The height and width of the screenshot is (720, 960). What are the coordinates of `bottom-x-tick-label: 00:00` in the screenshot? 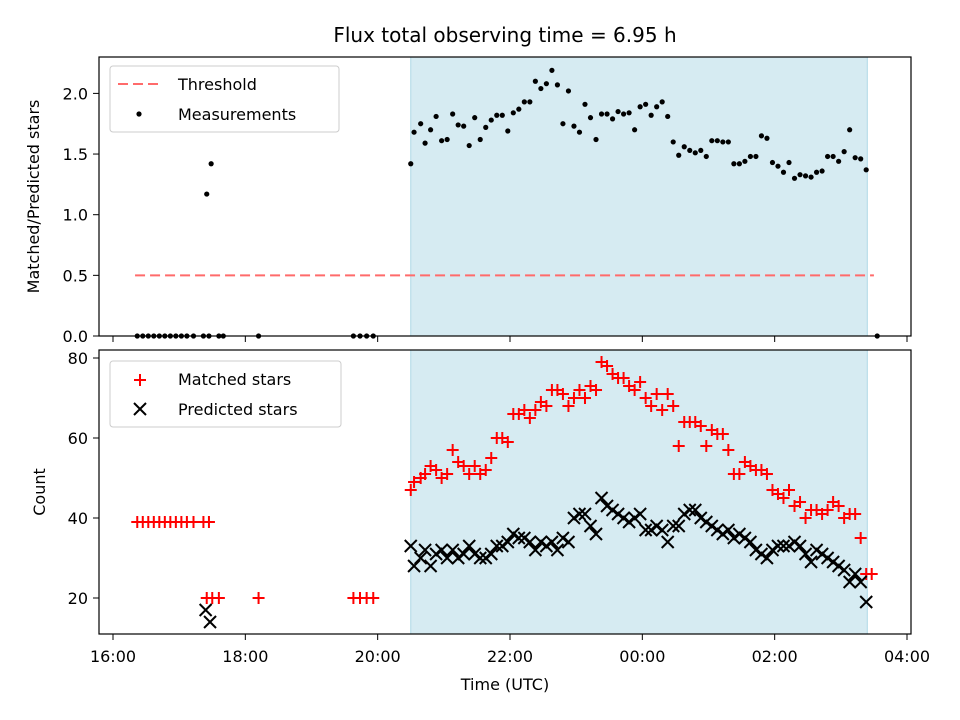 It's located at (642, 656).